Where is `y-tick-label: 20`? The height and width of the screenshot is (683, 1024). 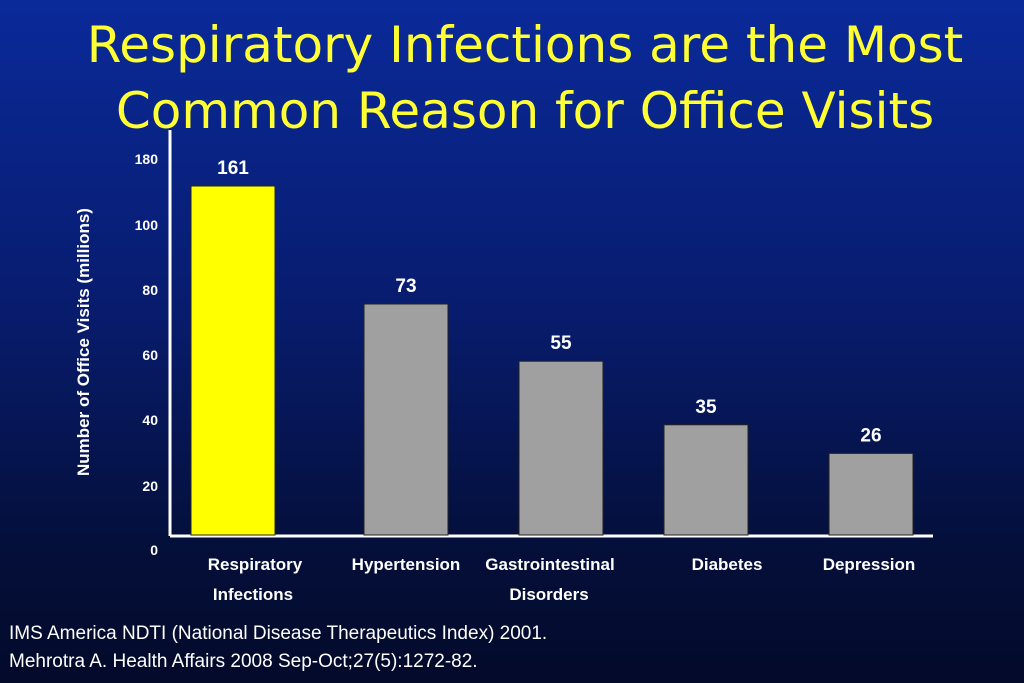 y-tick-label: 20 is located at coordinates (150, 486).